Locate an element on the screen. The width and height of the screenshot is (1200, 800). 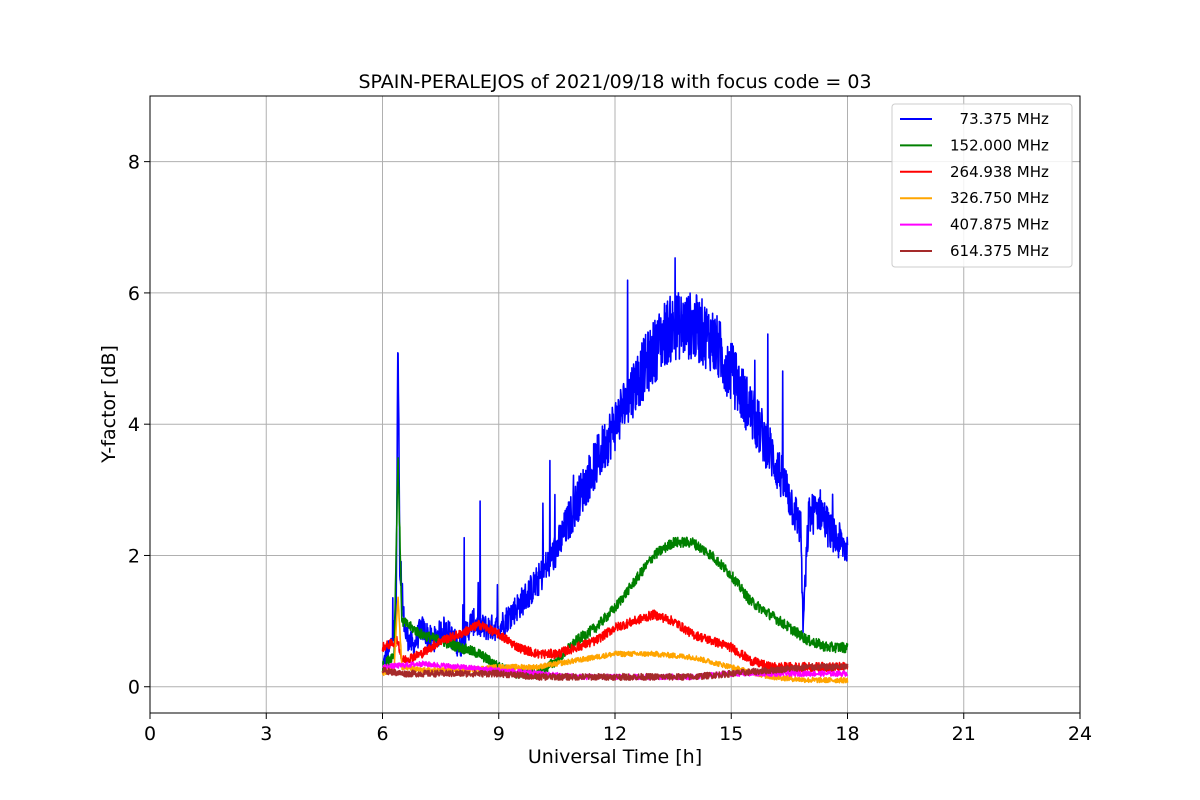
x-tick-label: 18 is located at coordinates (847, 734).